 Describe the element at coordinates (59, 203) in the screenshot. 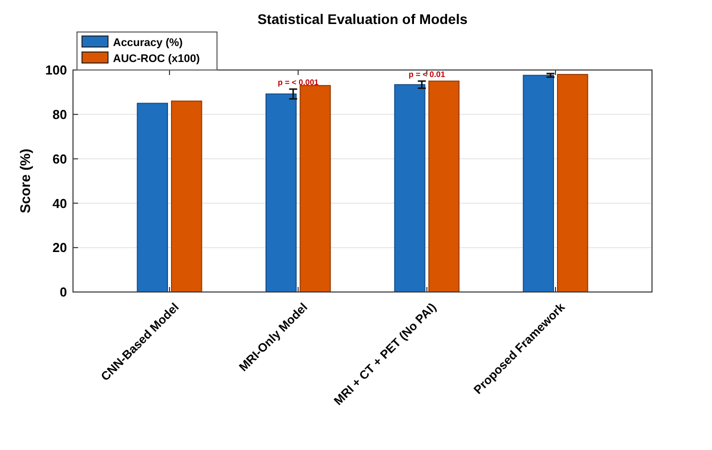

I see `y-tick-label: 40` at that location.